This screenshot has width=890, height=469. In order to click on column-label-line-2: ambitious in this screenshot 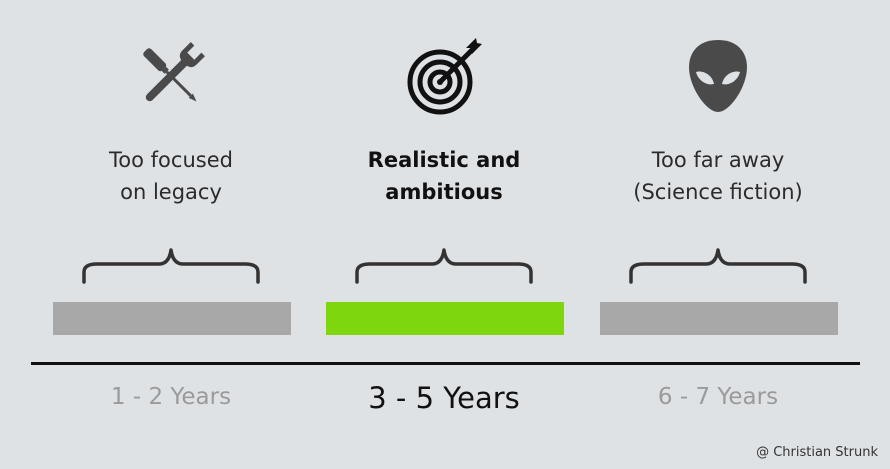, I will do `click(444, 192)`.